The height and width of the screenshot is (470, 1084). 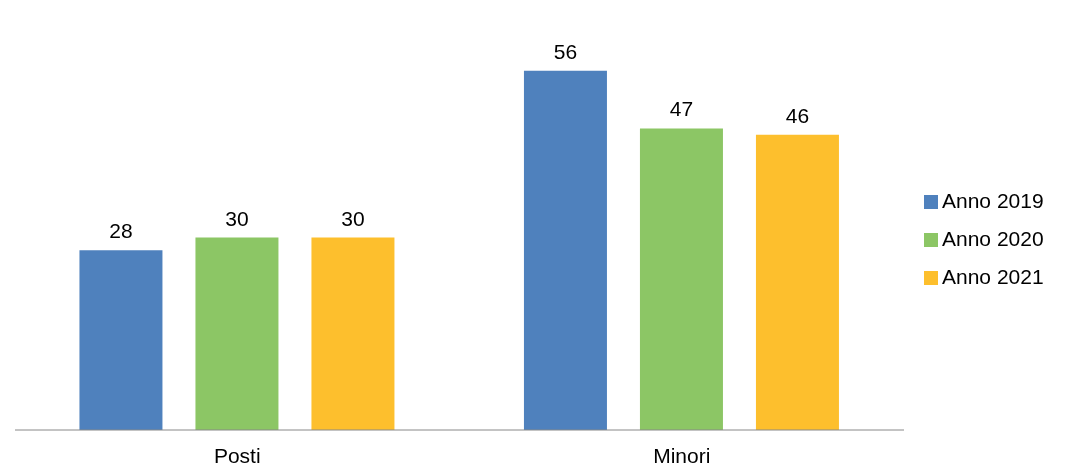 What do you see at coordinates (237, 455) in the screenshot?
I see `x-tick-label: Posti` at bounding box center [237, 455].